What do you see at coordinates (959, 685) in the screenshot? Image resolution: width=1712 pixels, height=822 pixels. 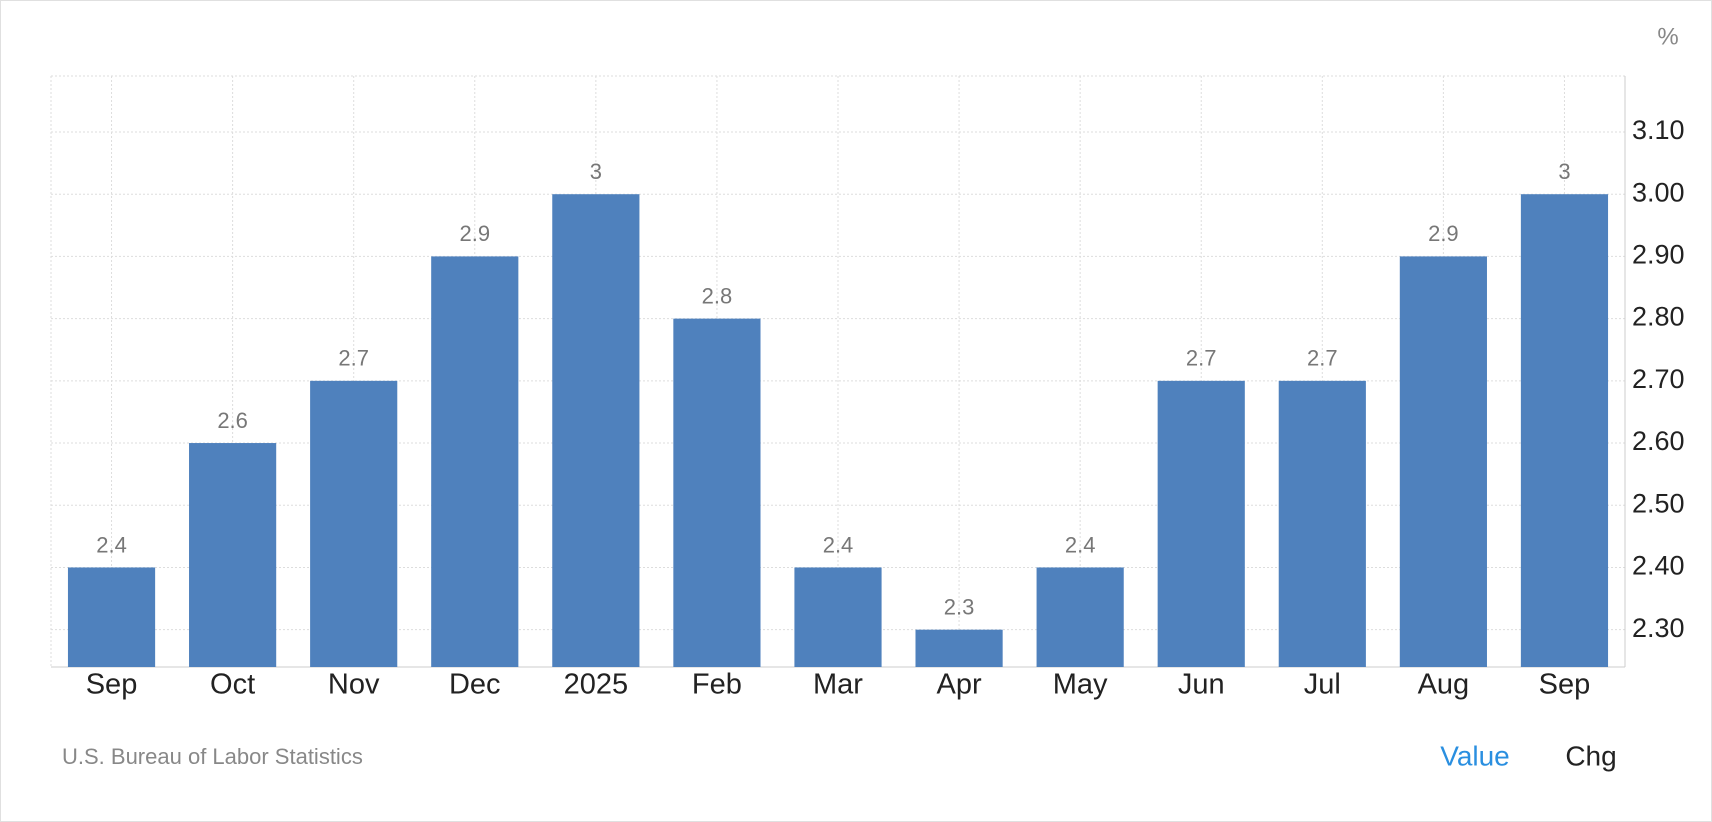 I see `x-tick-label: Apr` at bounding box center [959, 685].